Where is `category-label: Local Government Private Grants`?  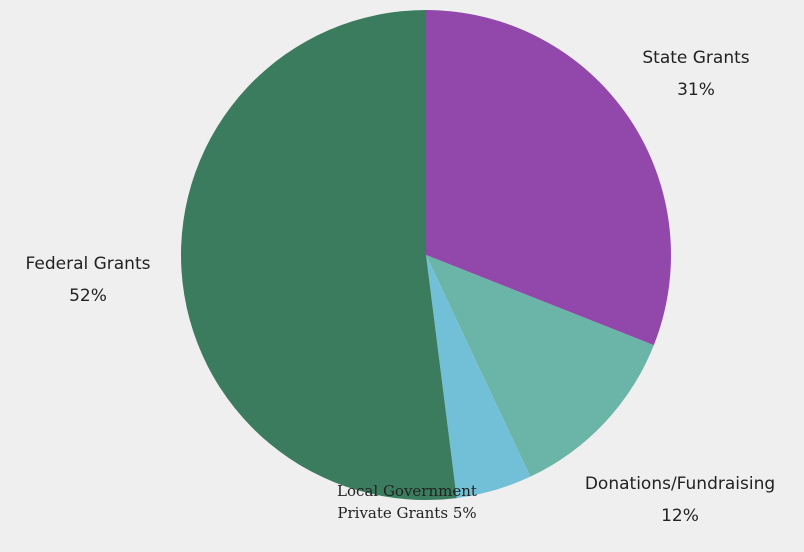 category-label: Local Government Private Grants is located at coordinates (407, 502).